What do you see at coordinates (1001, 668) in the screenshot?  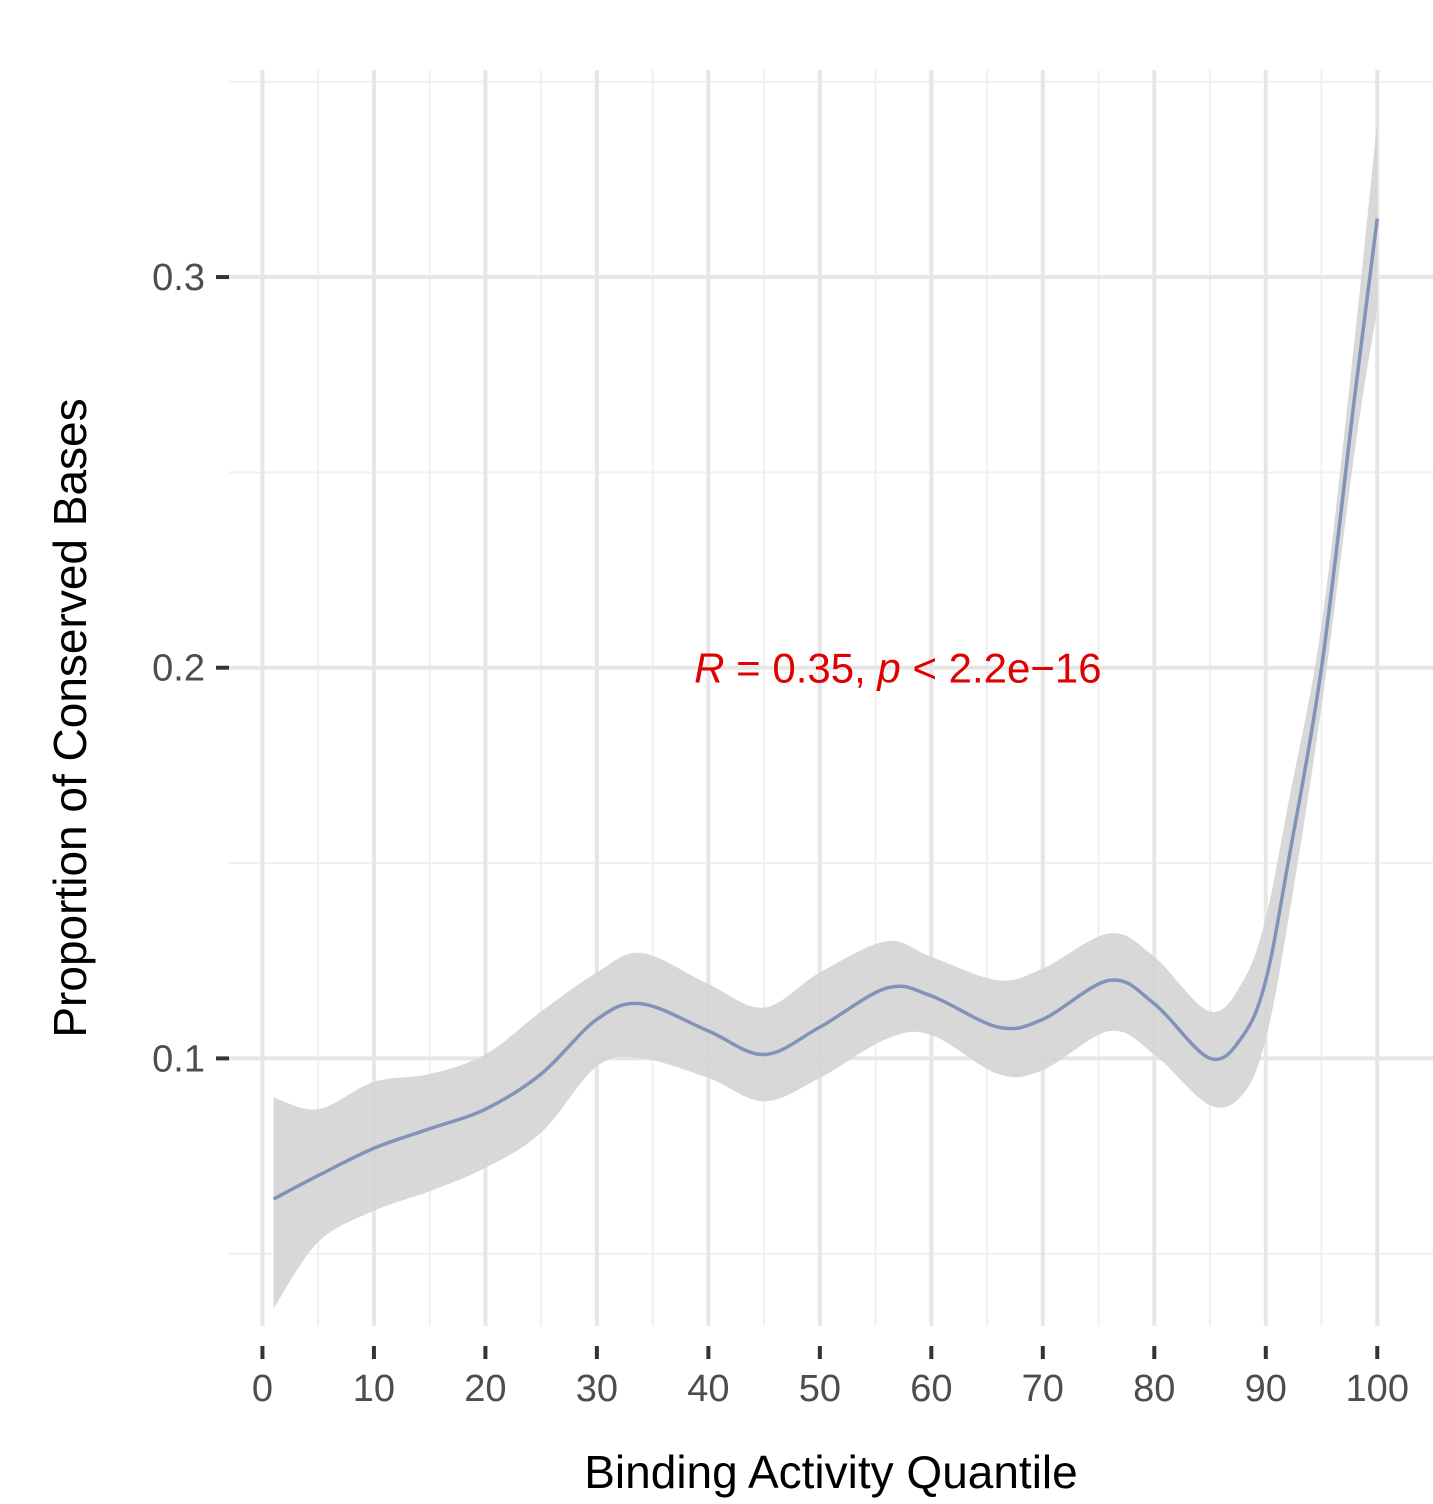 I see `annotation-p-value: < 2.2e−16` at bounding box center [1001, 668].